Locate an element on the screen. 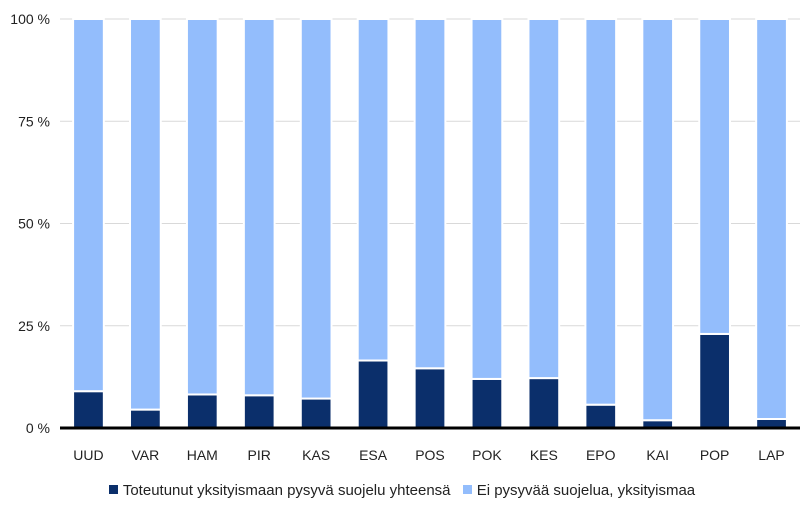  y-tick-label: 75 % is located at coordinates (34, 121).